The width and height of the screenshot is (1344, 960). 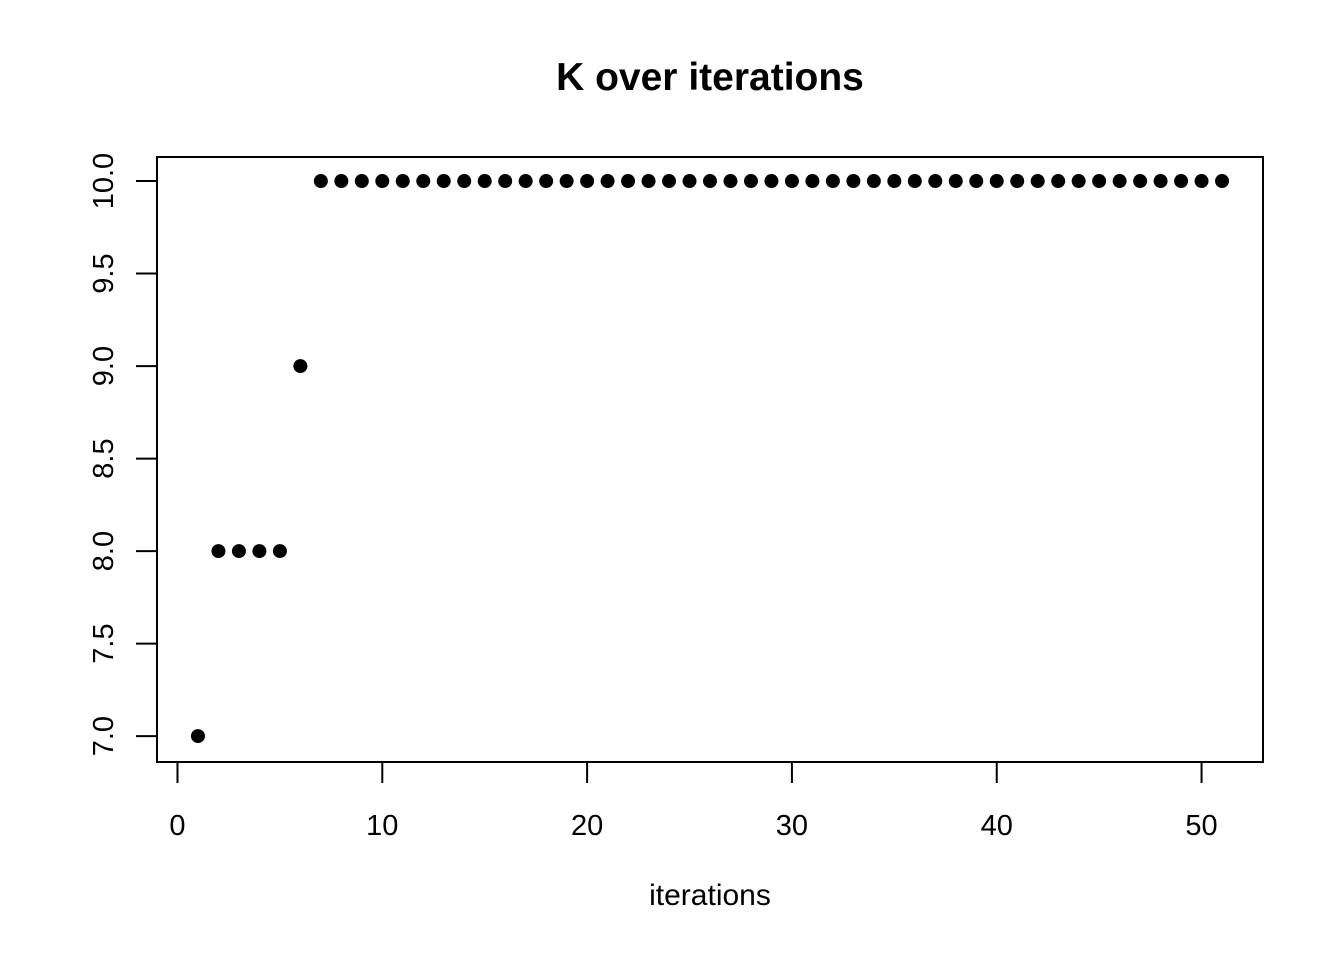 What do you see at coordinates (104, 551) in the screenshot?
I see `y-tick-label: 8.0` at bounding box center [104, 551].